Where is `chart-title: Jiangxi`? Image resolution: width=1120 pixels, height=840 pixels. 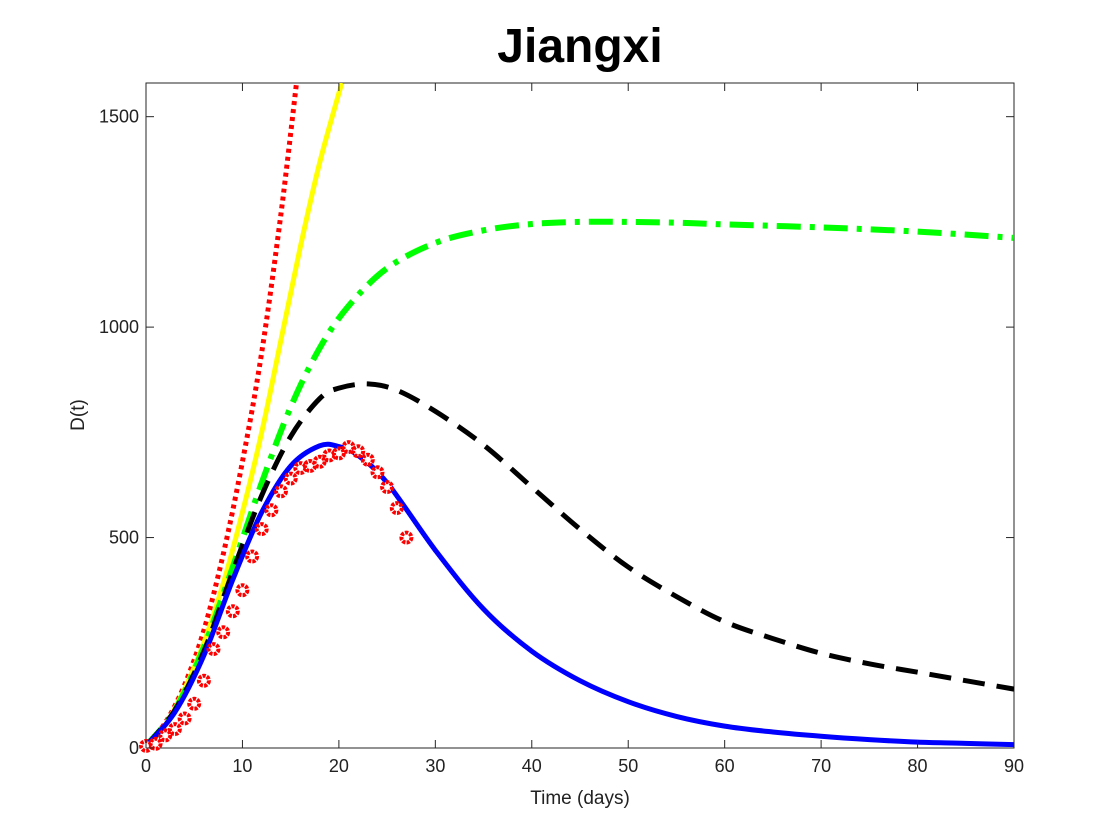 chart-title: Jiangxi is located at coordinates (579, 46).